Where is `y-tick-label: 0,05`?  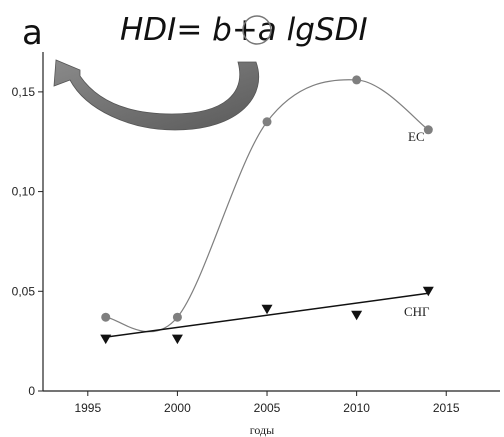
y-tick-label: 0,05 is located at coordinates (24, 291).